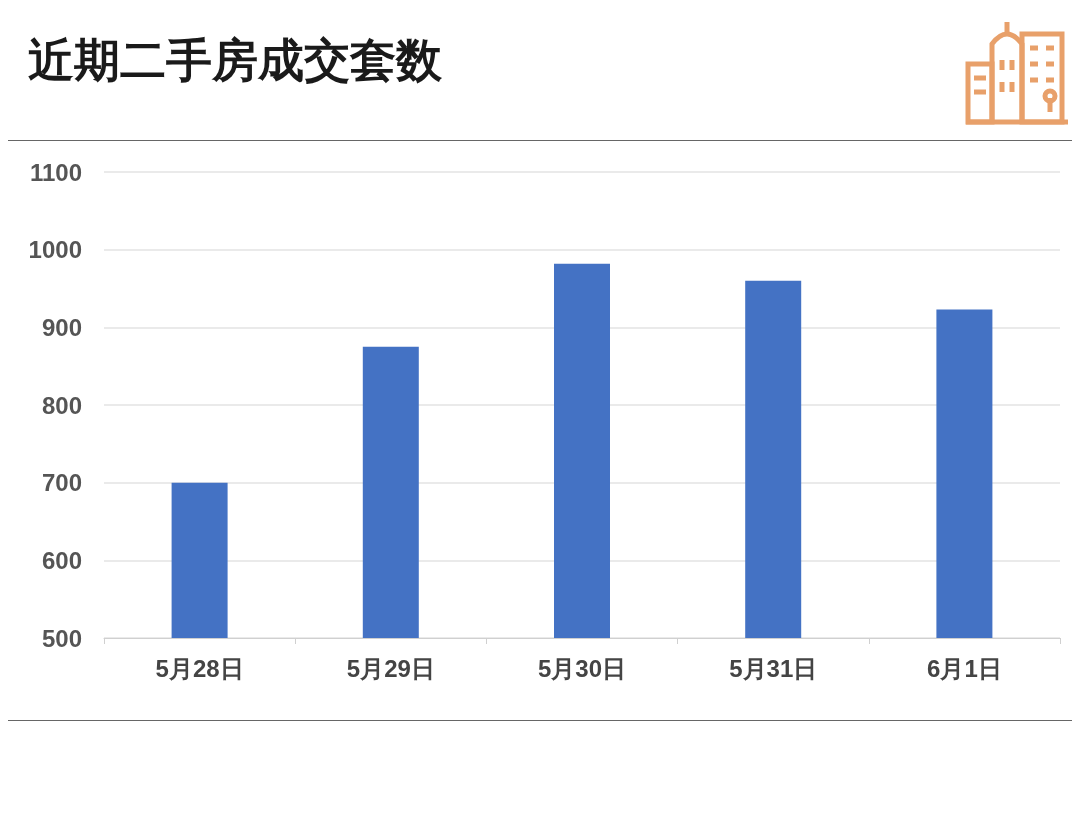 The image size is (1080, 830). Describe the element at coordinates (390, 668) in the screenshot. I see `x-tick-label: 5月29日` at that location.